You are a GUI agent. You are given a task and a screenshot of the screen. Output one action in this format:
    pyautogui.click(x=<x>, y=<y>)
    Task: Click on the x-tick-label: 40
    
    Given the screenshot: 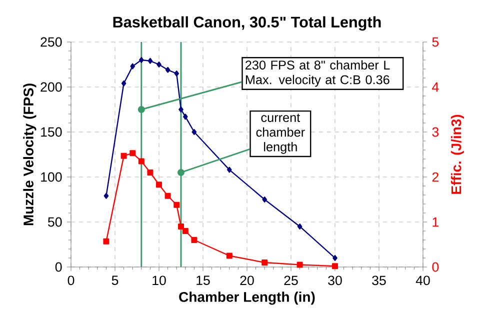 What is the action you would take?
    pyautogui.click(x=423, y=281)
    